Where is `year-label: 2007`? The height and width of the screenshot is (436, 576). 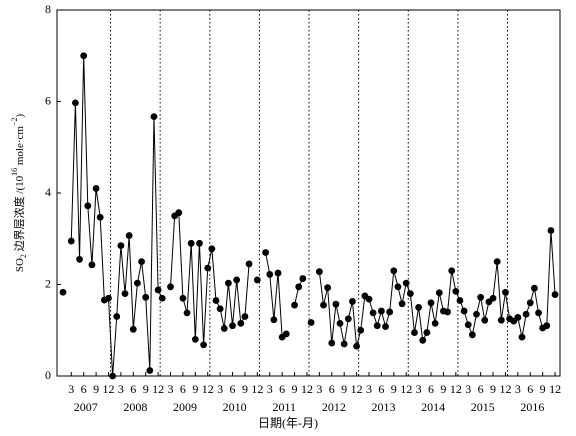 year-label: 2007 is located at coordinates (86, 407).